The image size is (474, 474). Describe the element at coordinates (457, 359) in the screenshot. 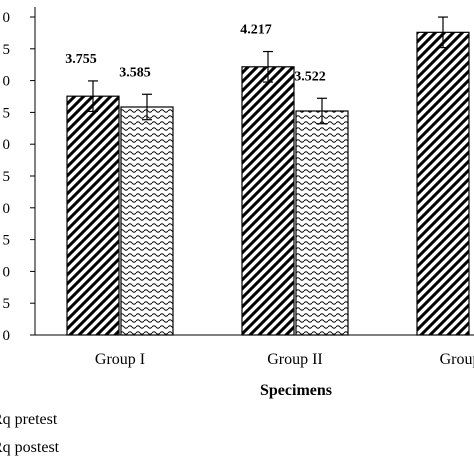

I see `category-label: Group III` at that location.